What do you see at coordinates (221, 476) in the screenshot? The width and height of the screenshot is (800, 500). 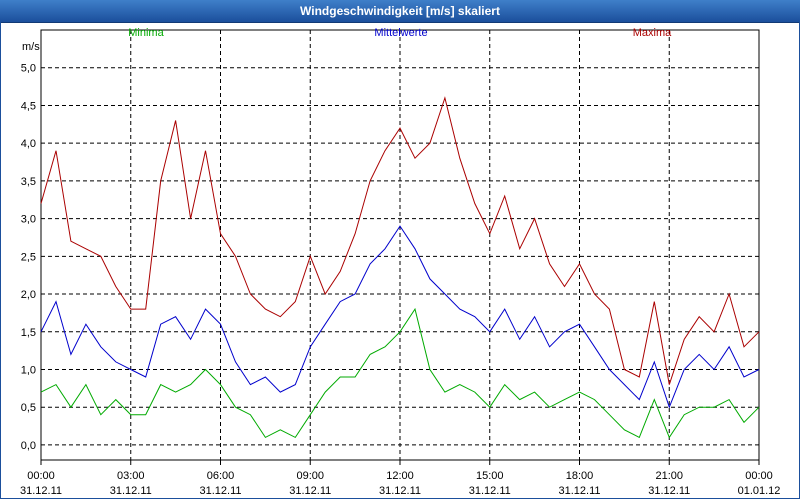 I see `x-tick-time: 06:00` at bounding box center [221, 476].